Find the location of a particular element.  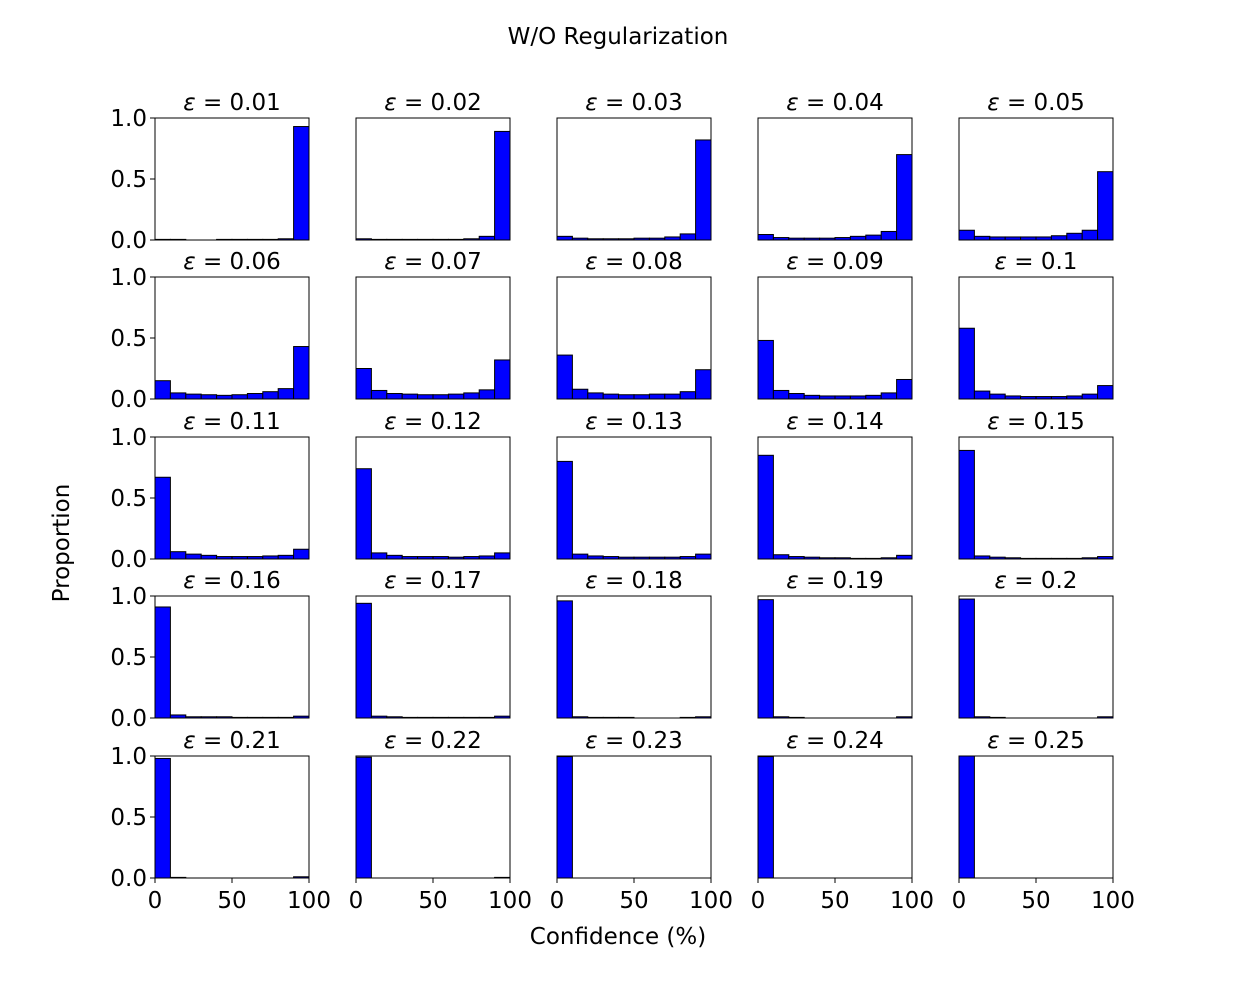

panel-title: ε = 0.05 is located at coordinates (1036, 103).